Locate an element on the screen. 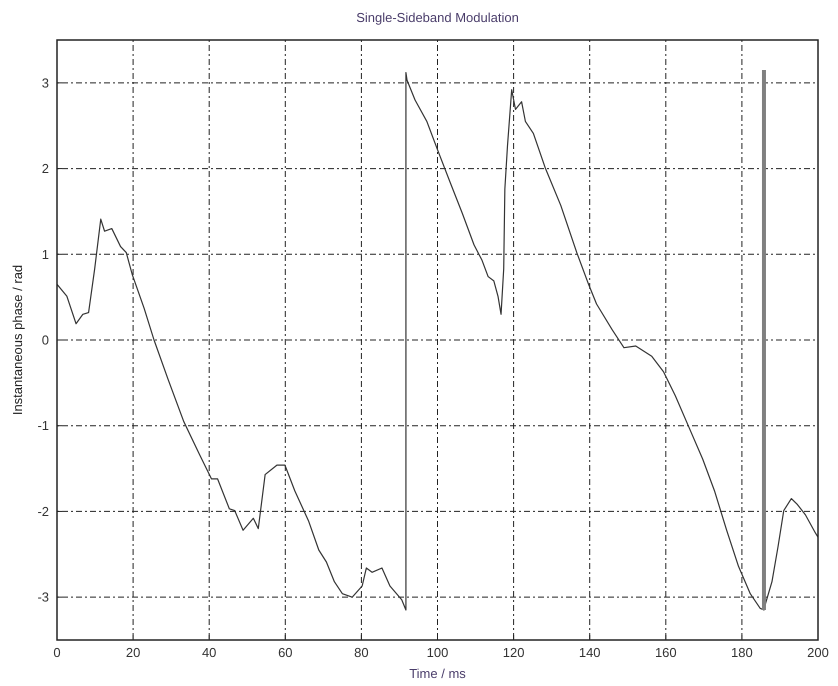 Image resolution: width=838 pixels, height=686 pixels. y-tick-label: 1 is located at coordinates (45, 254).